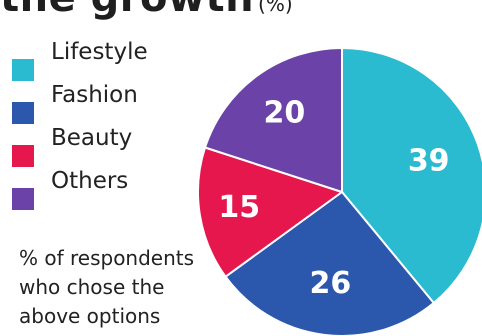 Image resolution: width=482 pixels, height=336 pixels. Describe the element at coordinates (331, 283) in the screenshot. I see `pie-label-fashion: 26` at that location.